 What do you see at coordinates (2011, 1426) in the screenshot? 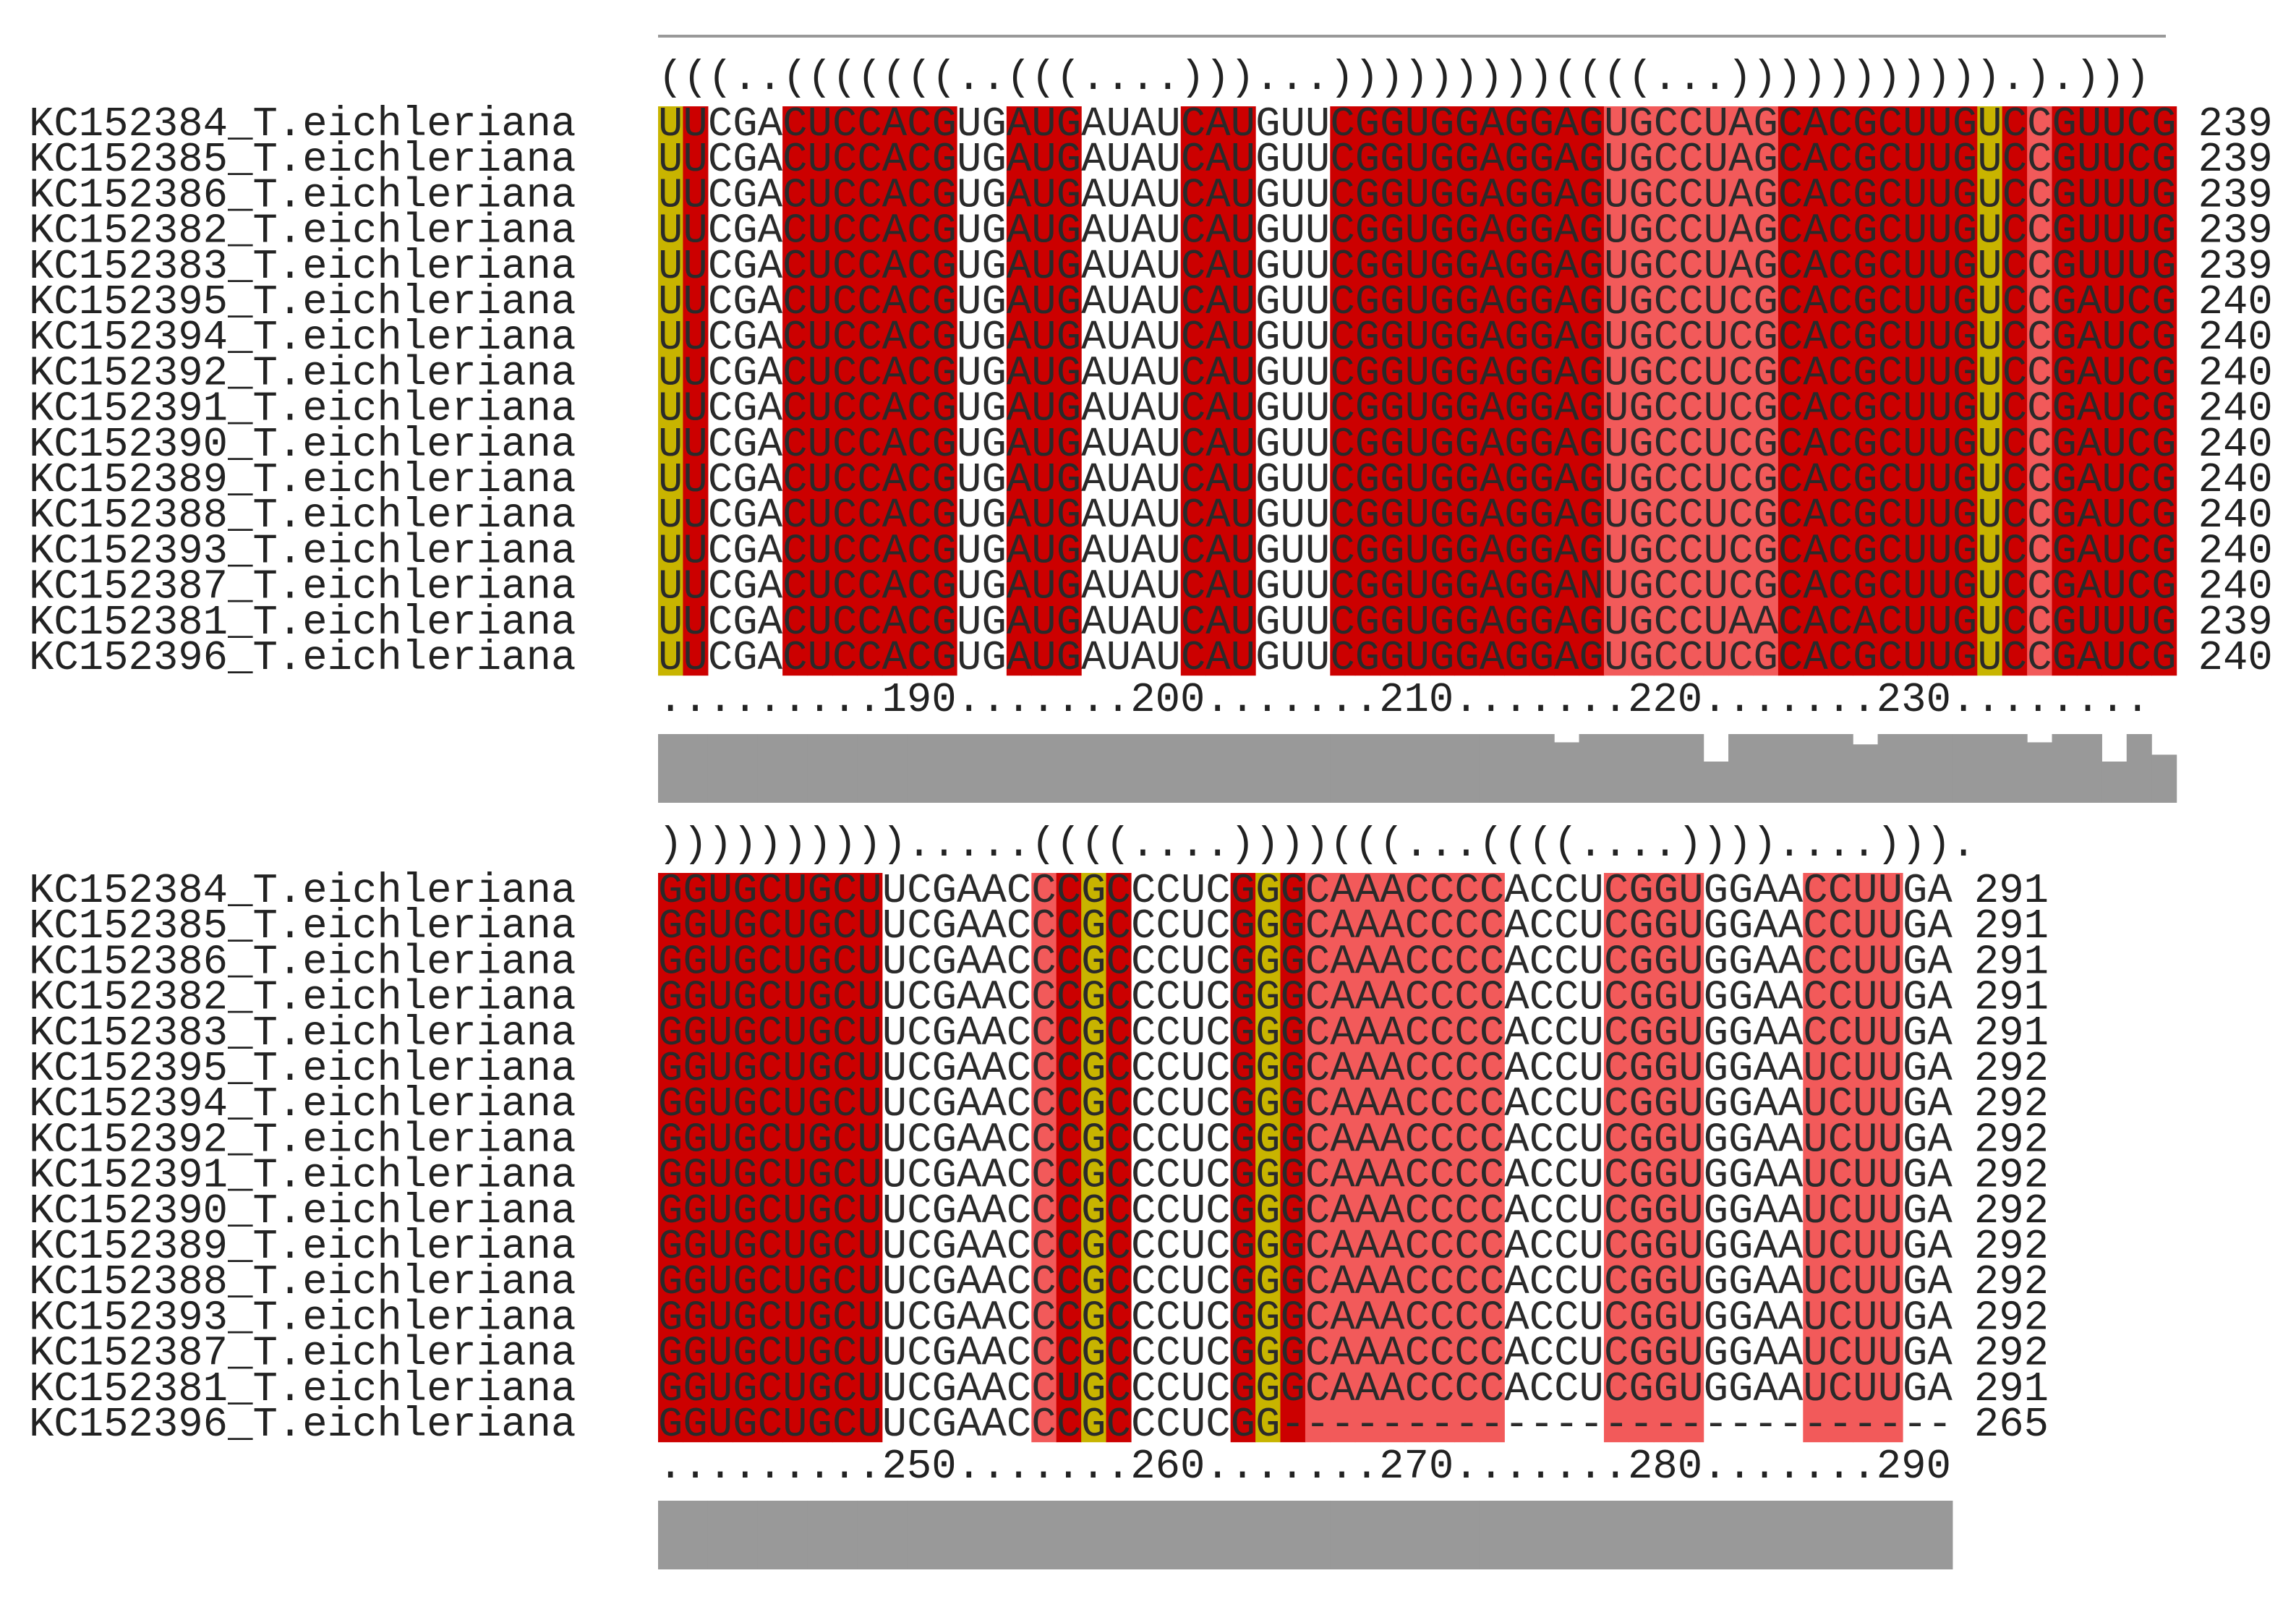
I see `sequence-length: 265` at bounding box center [2011, 1426].